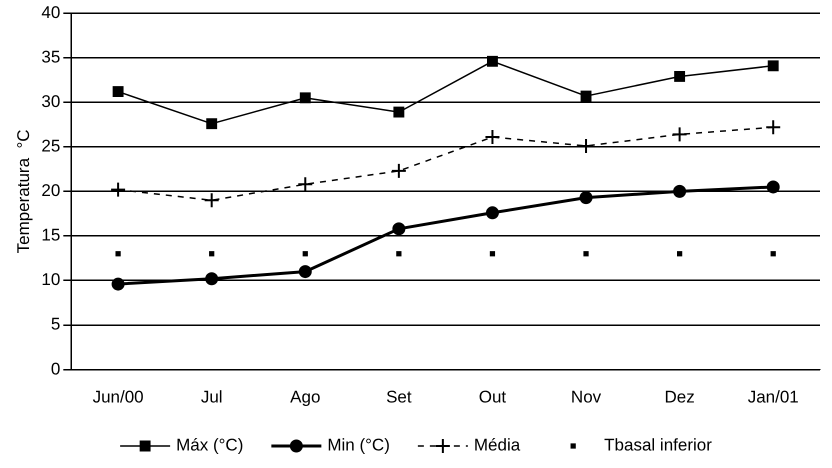 The width and height of the screenshot is (832, 468). What do you see at coordinates (55, 368) in the screenshot?
I see `y-tick-label: 0` at bounding box center [55, 368].